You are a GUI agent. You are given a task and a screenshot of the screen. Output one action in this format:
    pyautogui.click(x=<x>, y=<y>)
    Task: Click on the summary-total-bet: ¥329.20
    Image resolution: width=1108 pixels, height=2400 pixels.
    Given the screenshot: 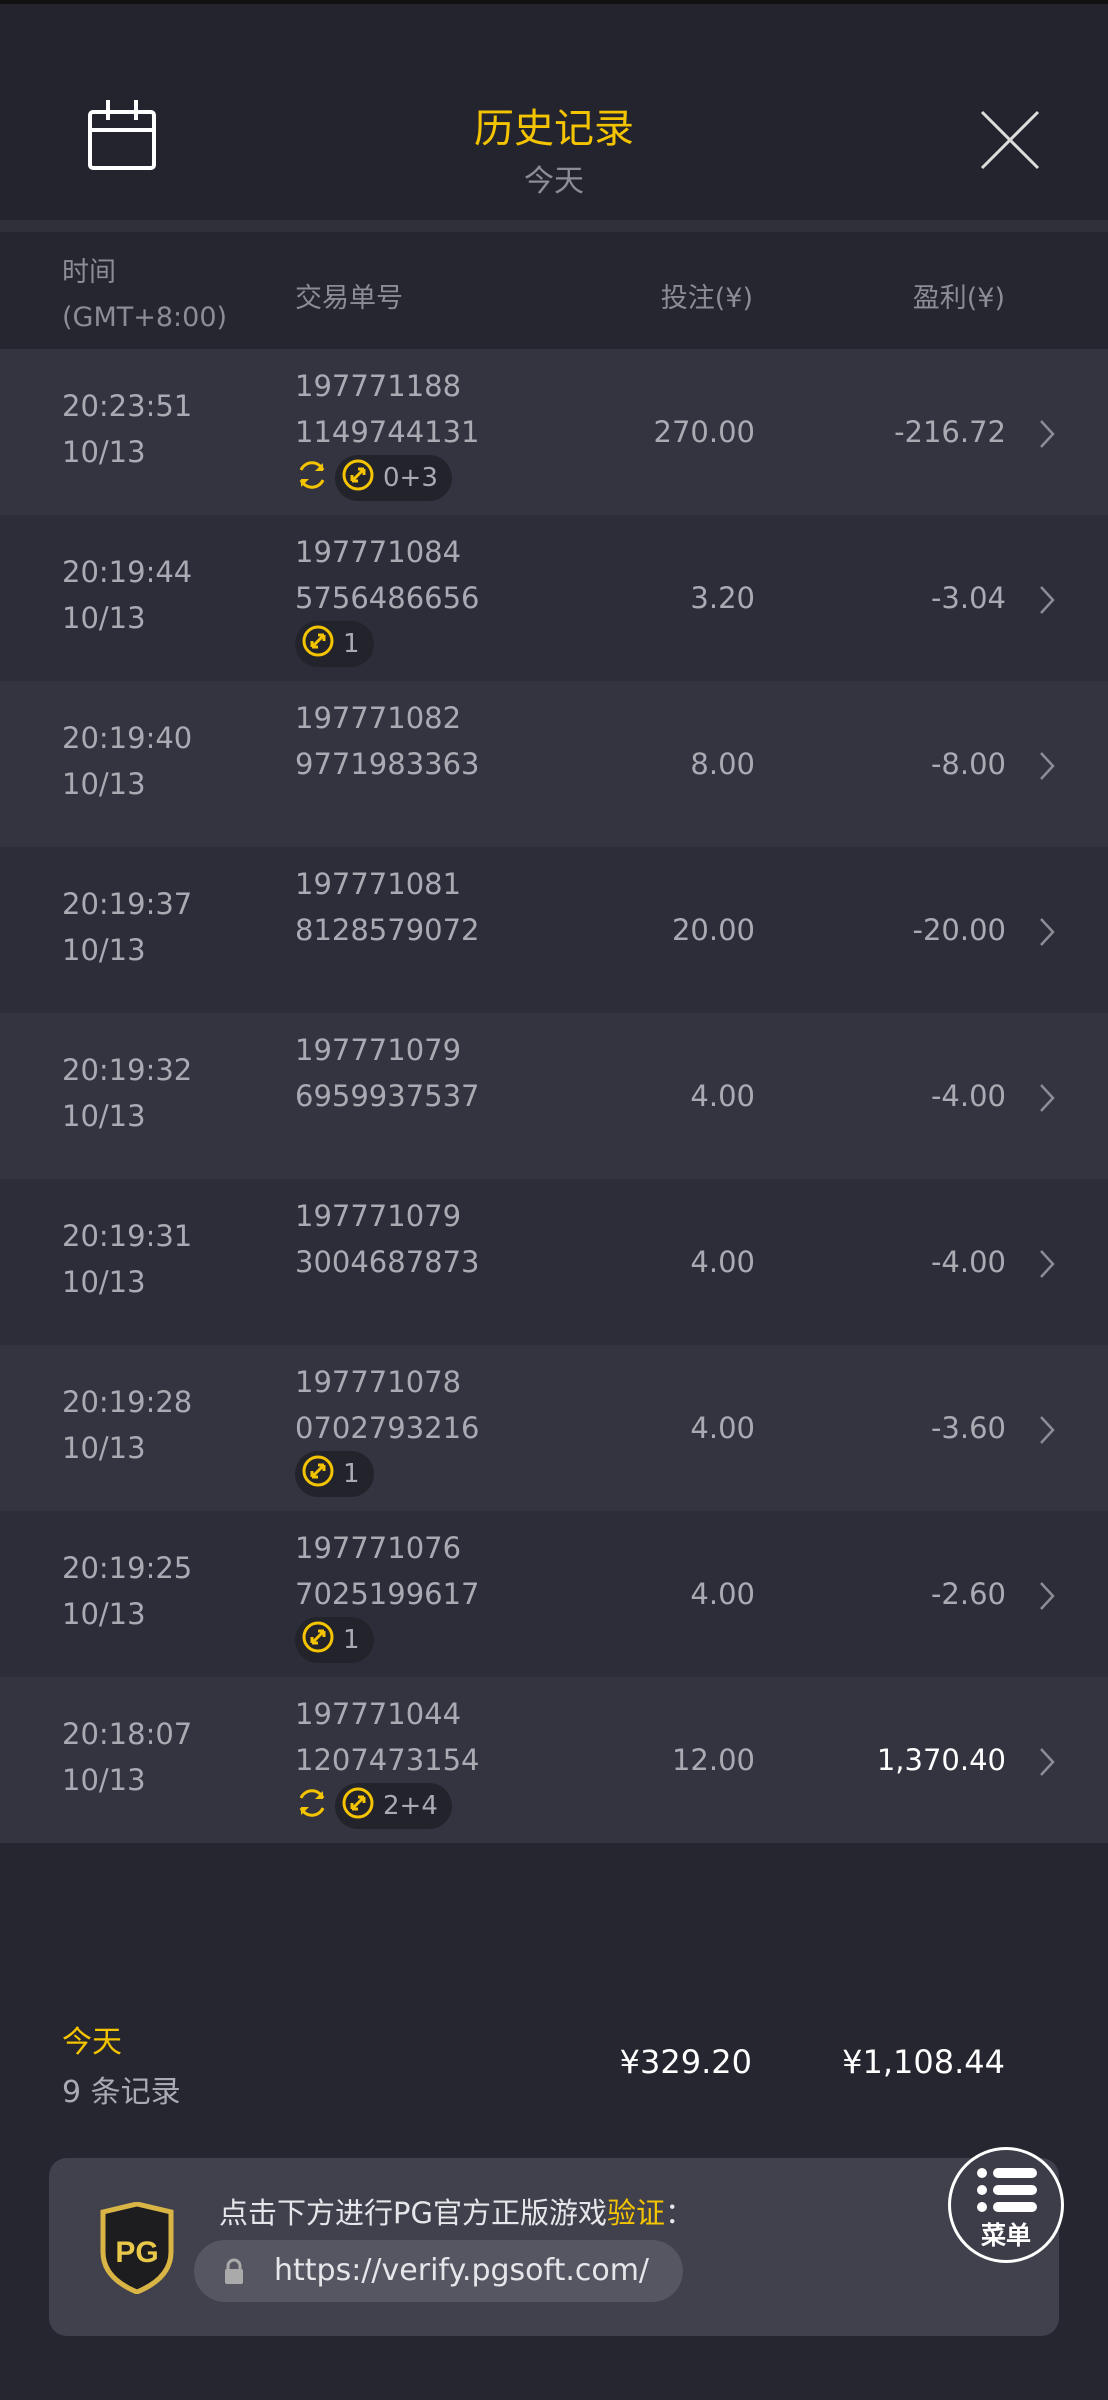 What is the action you would take?
    pyautogui.click(x=685, y=2062)
    